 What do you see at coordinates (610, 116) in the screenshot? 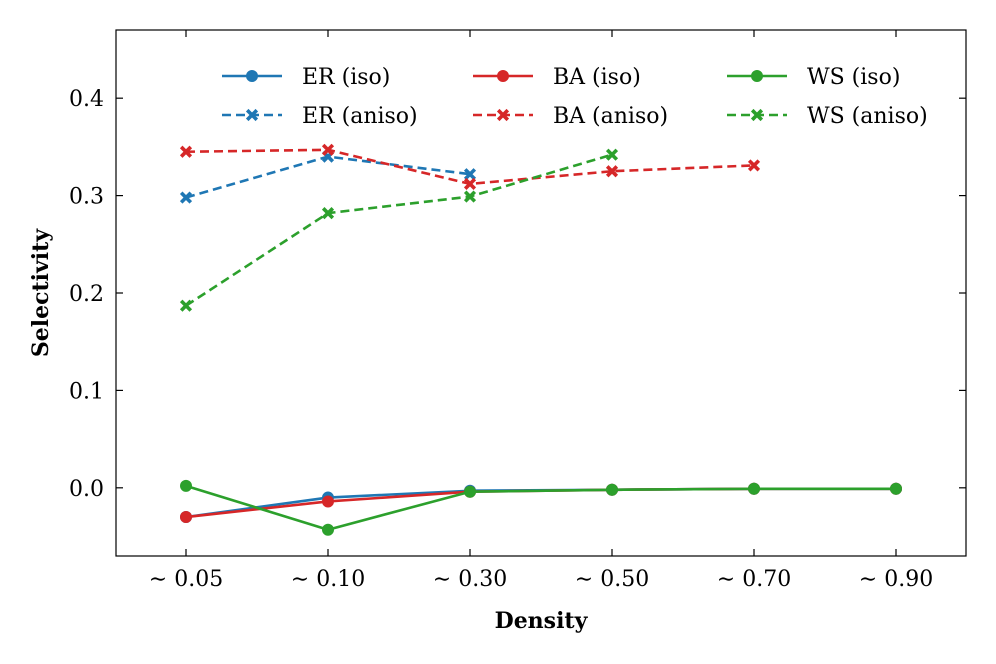
I see `legend-label: BA (aniso)` at bounding box center [610, 116].